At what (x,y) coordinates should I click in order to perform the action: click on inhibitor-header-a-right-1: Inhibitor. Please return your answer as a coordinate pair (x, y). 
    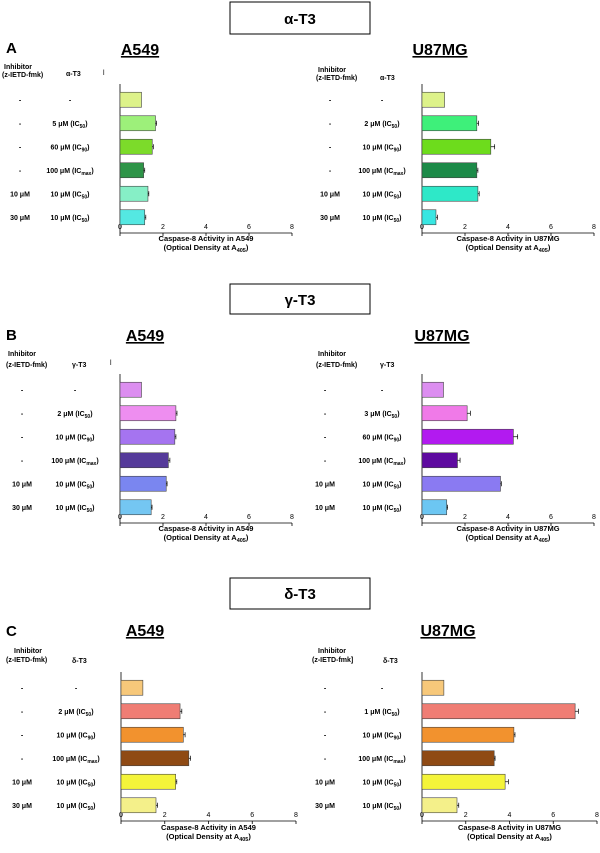
    Looking at the image, I should click on (332, 70).